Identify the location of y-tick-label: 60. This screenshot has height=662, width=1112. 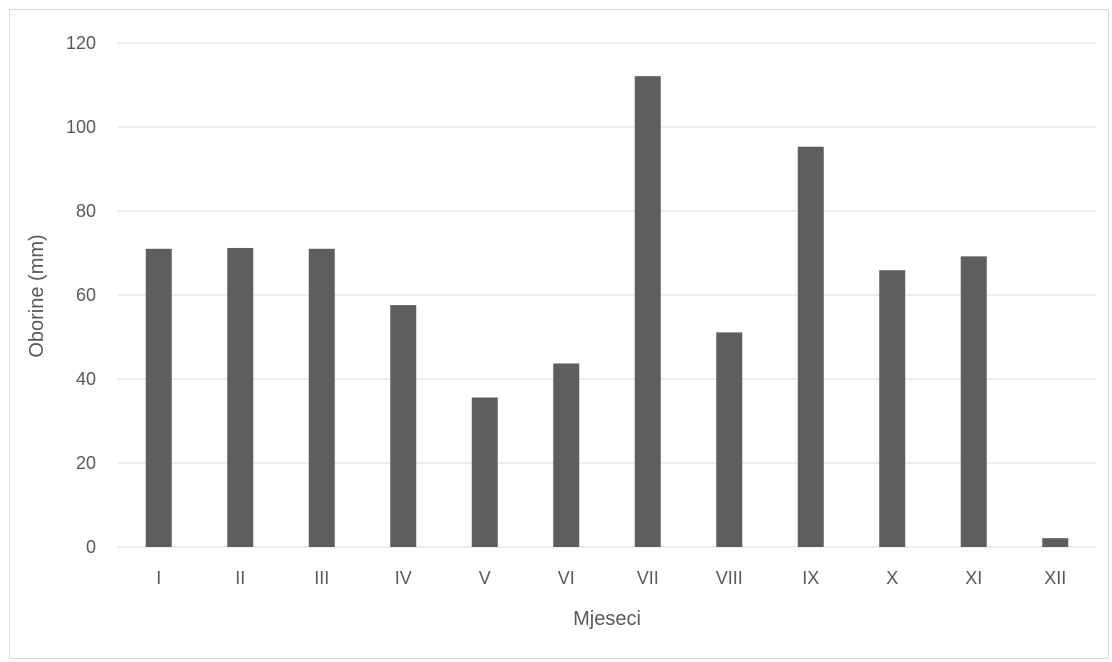
(86, 295).